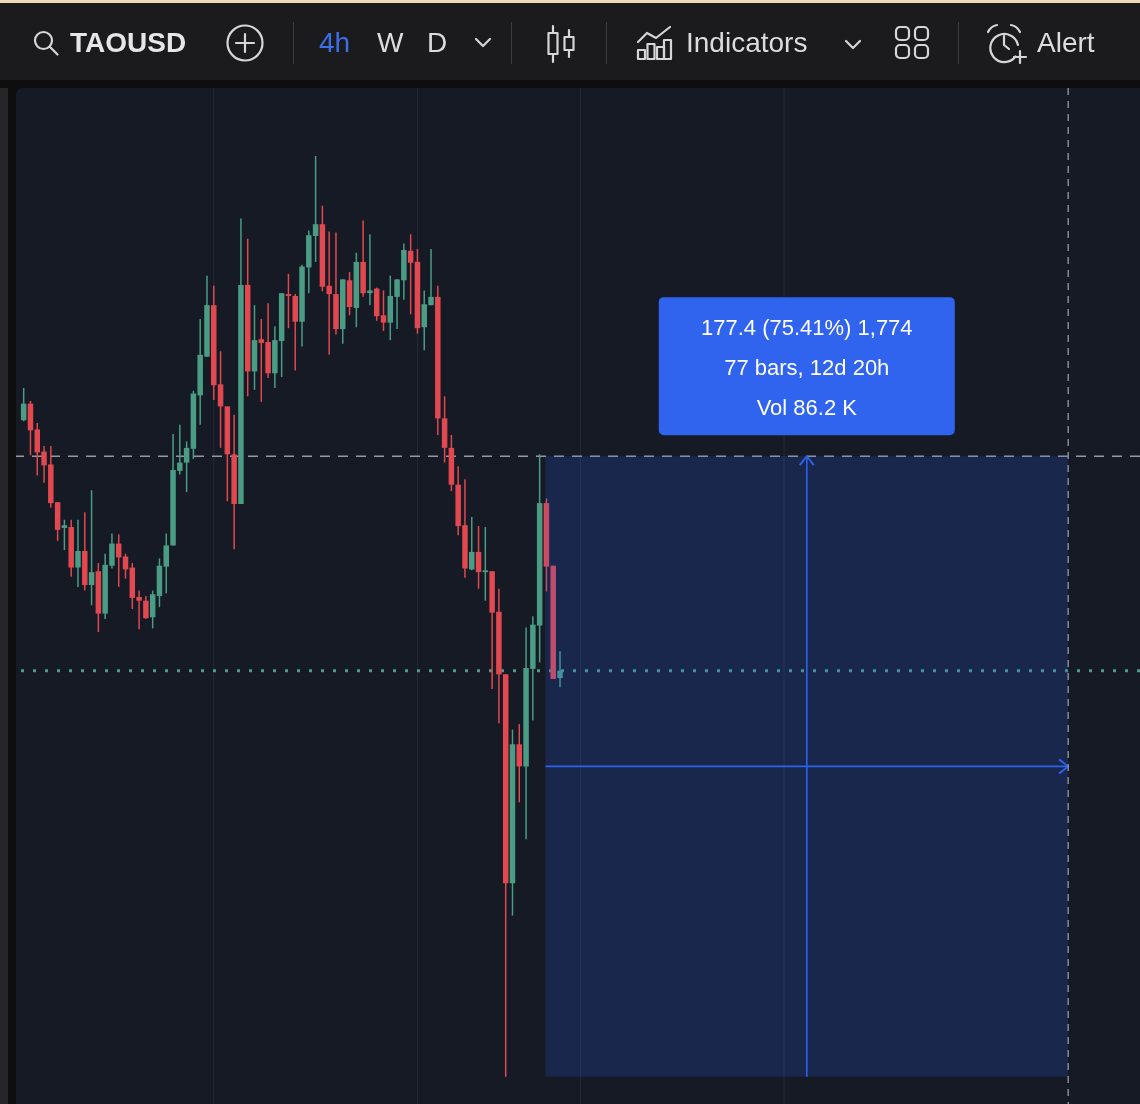 Image resolution: width=1140 pixels, height=1104 pixels. I want to click on text: D, so click(437, 43).